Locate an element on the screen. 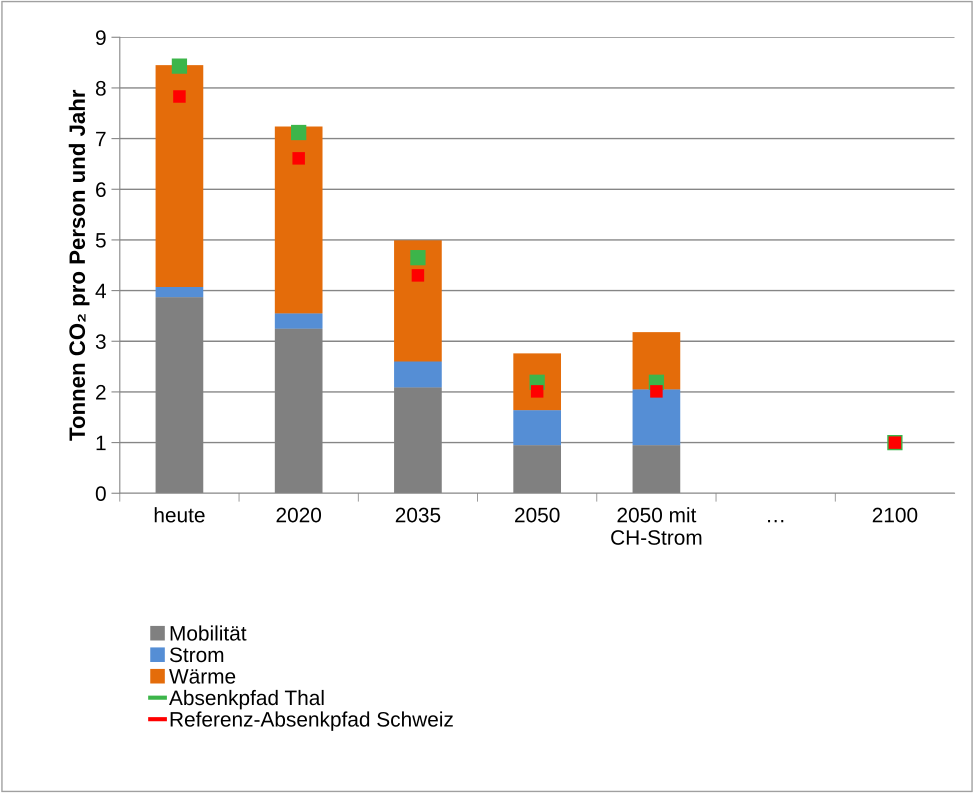  x-tick-label: 2100 is located at coordinates (895, 515).